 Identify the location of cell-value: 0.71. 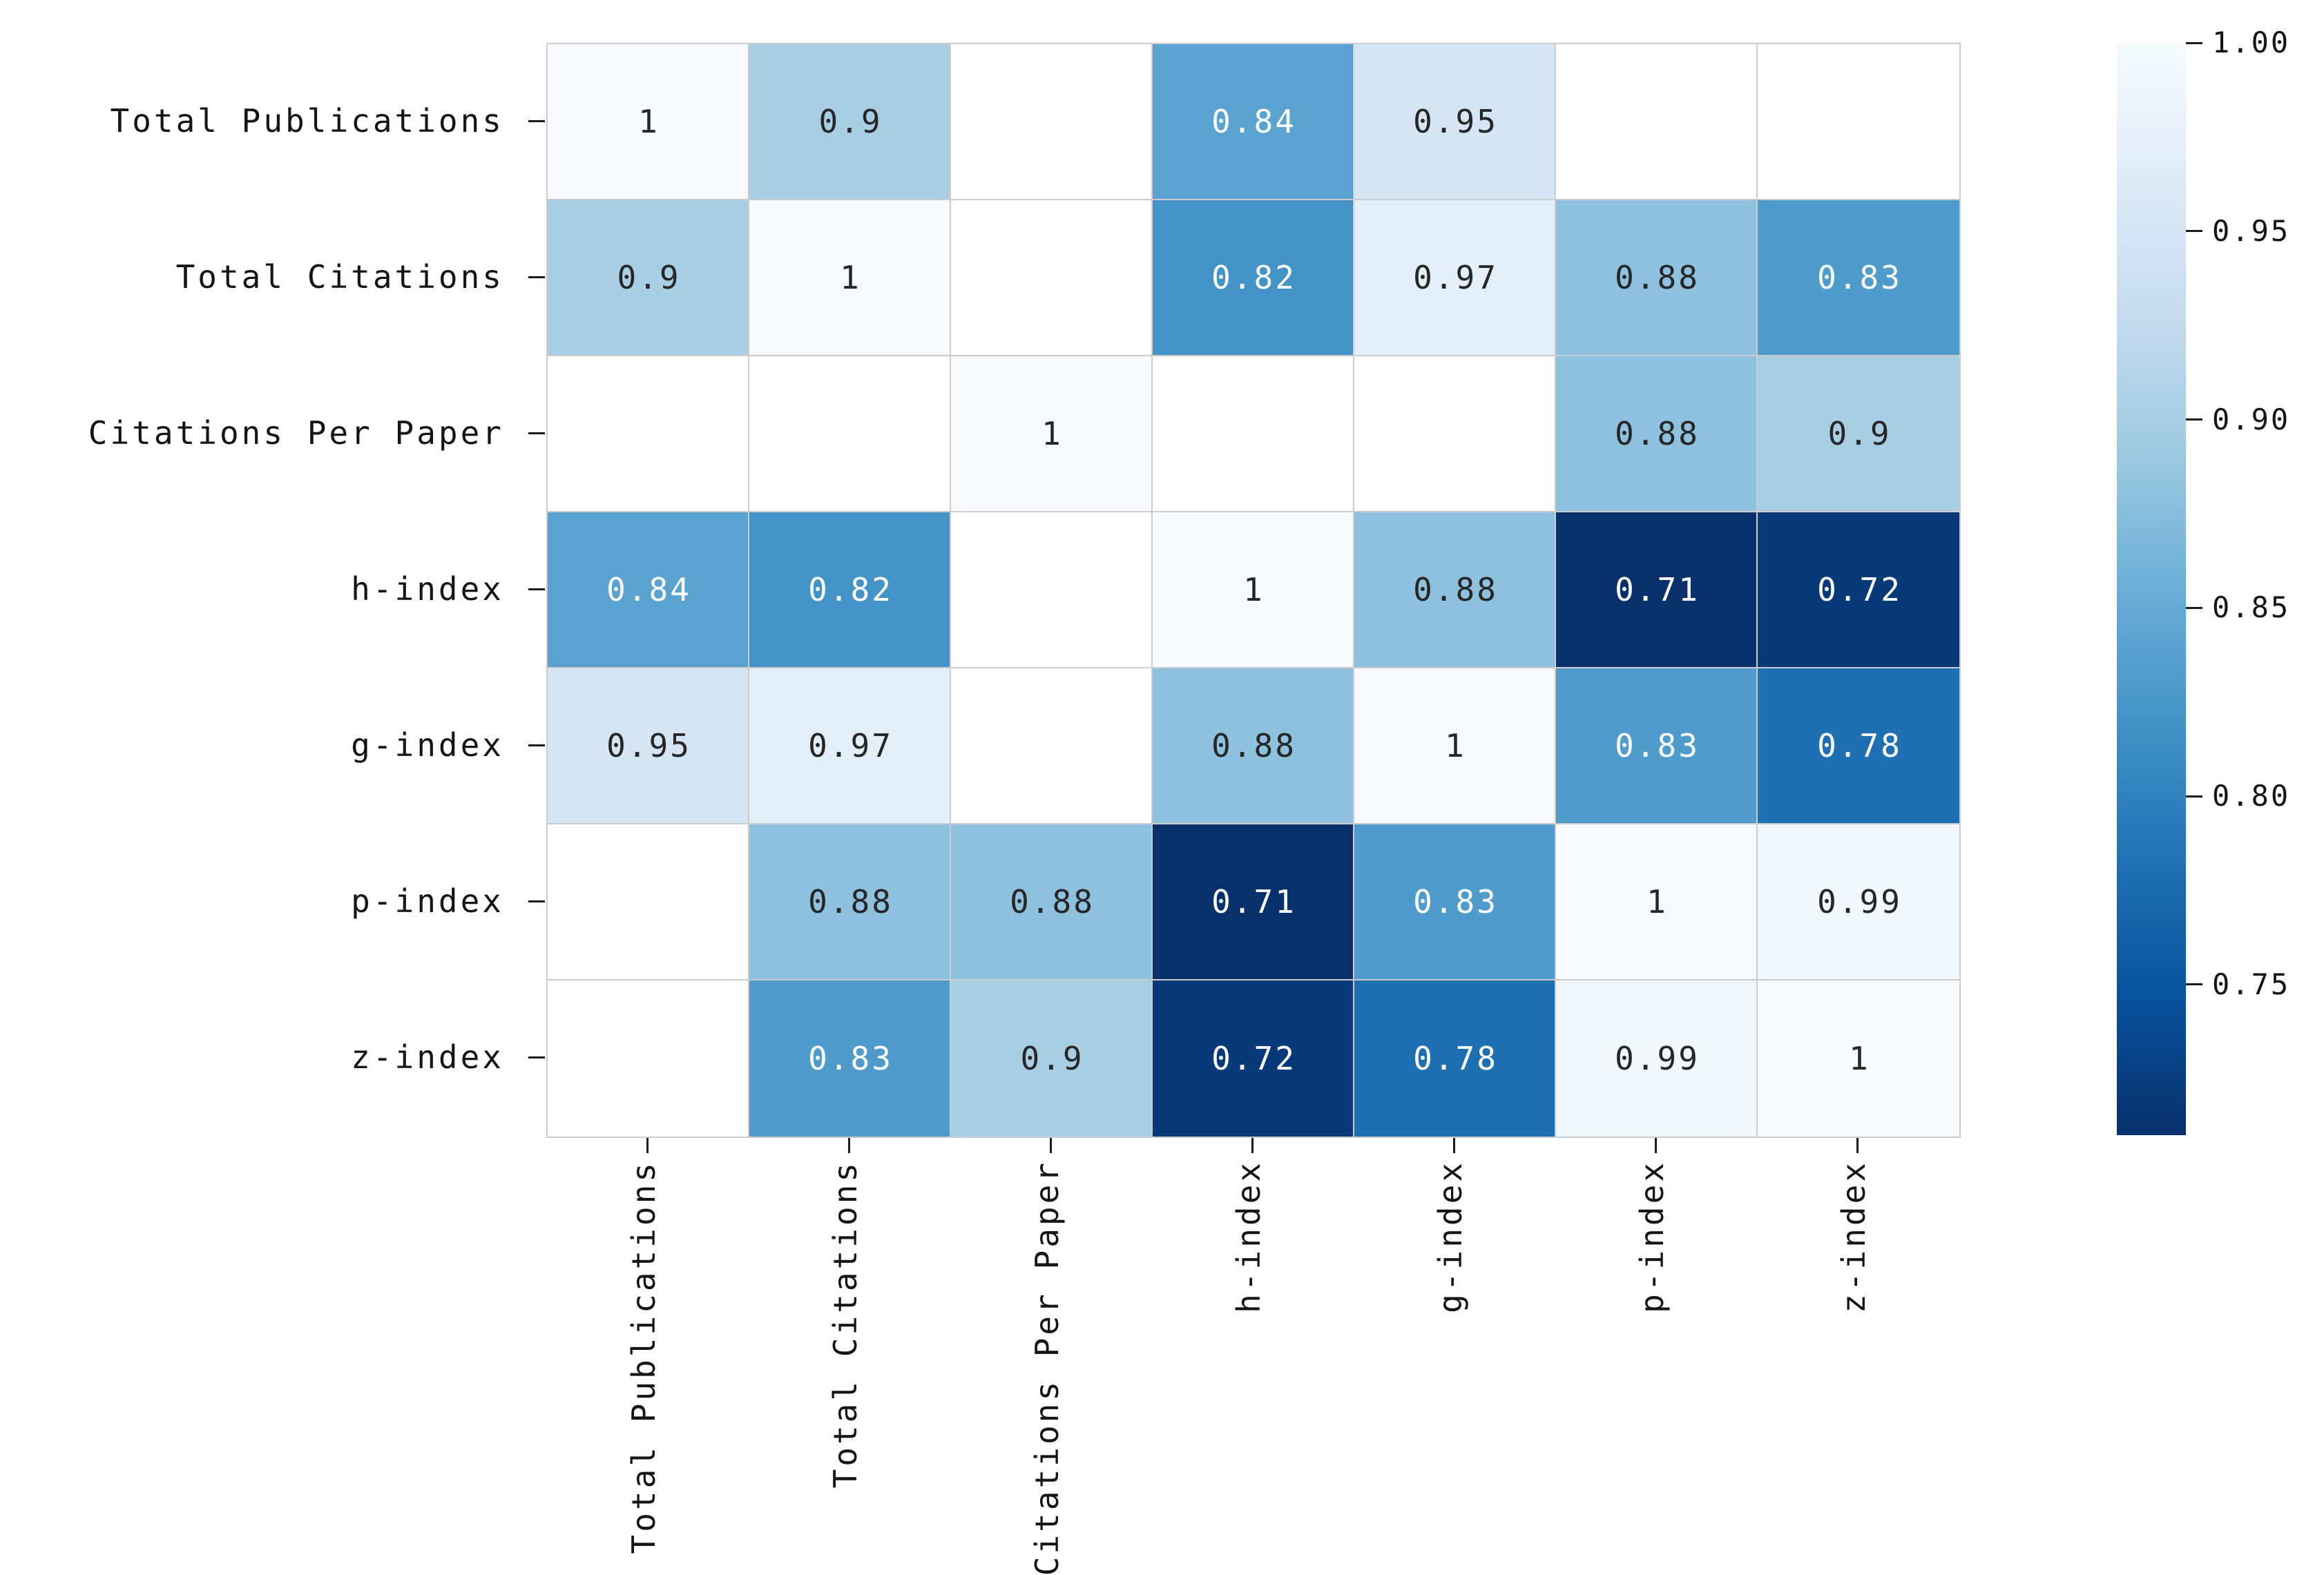
(1657, 589).